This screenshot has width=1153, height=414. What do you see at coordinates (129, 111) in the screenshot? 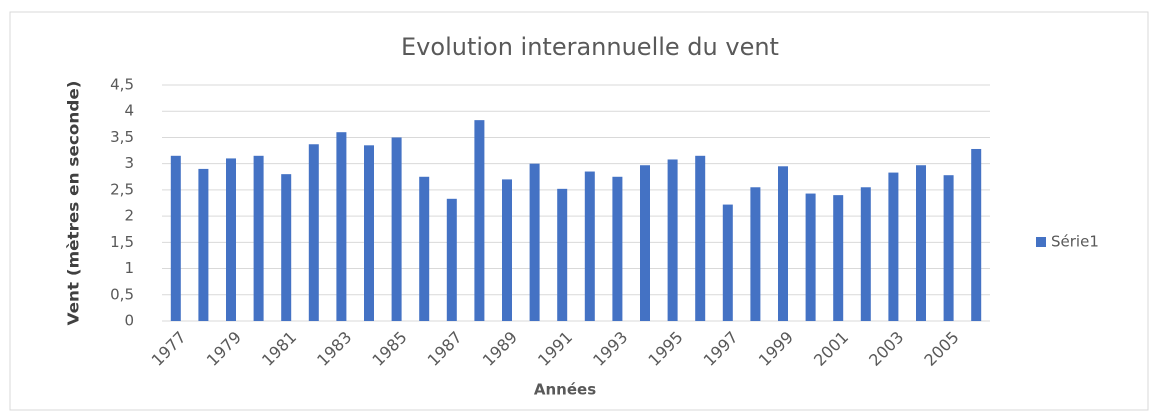
I see `y-tick-label: 4` at bounding box center [129, 111].